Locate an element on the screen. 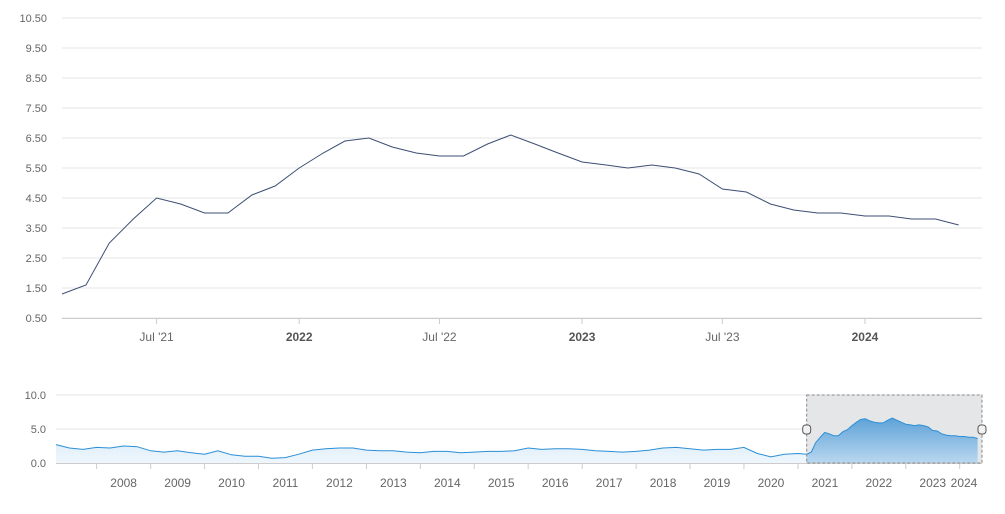  main-x-tick-label: Jul '22 is located at coordinates (439, 337).